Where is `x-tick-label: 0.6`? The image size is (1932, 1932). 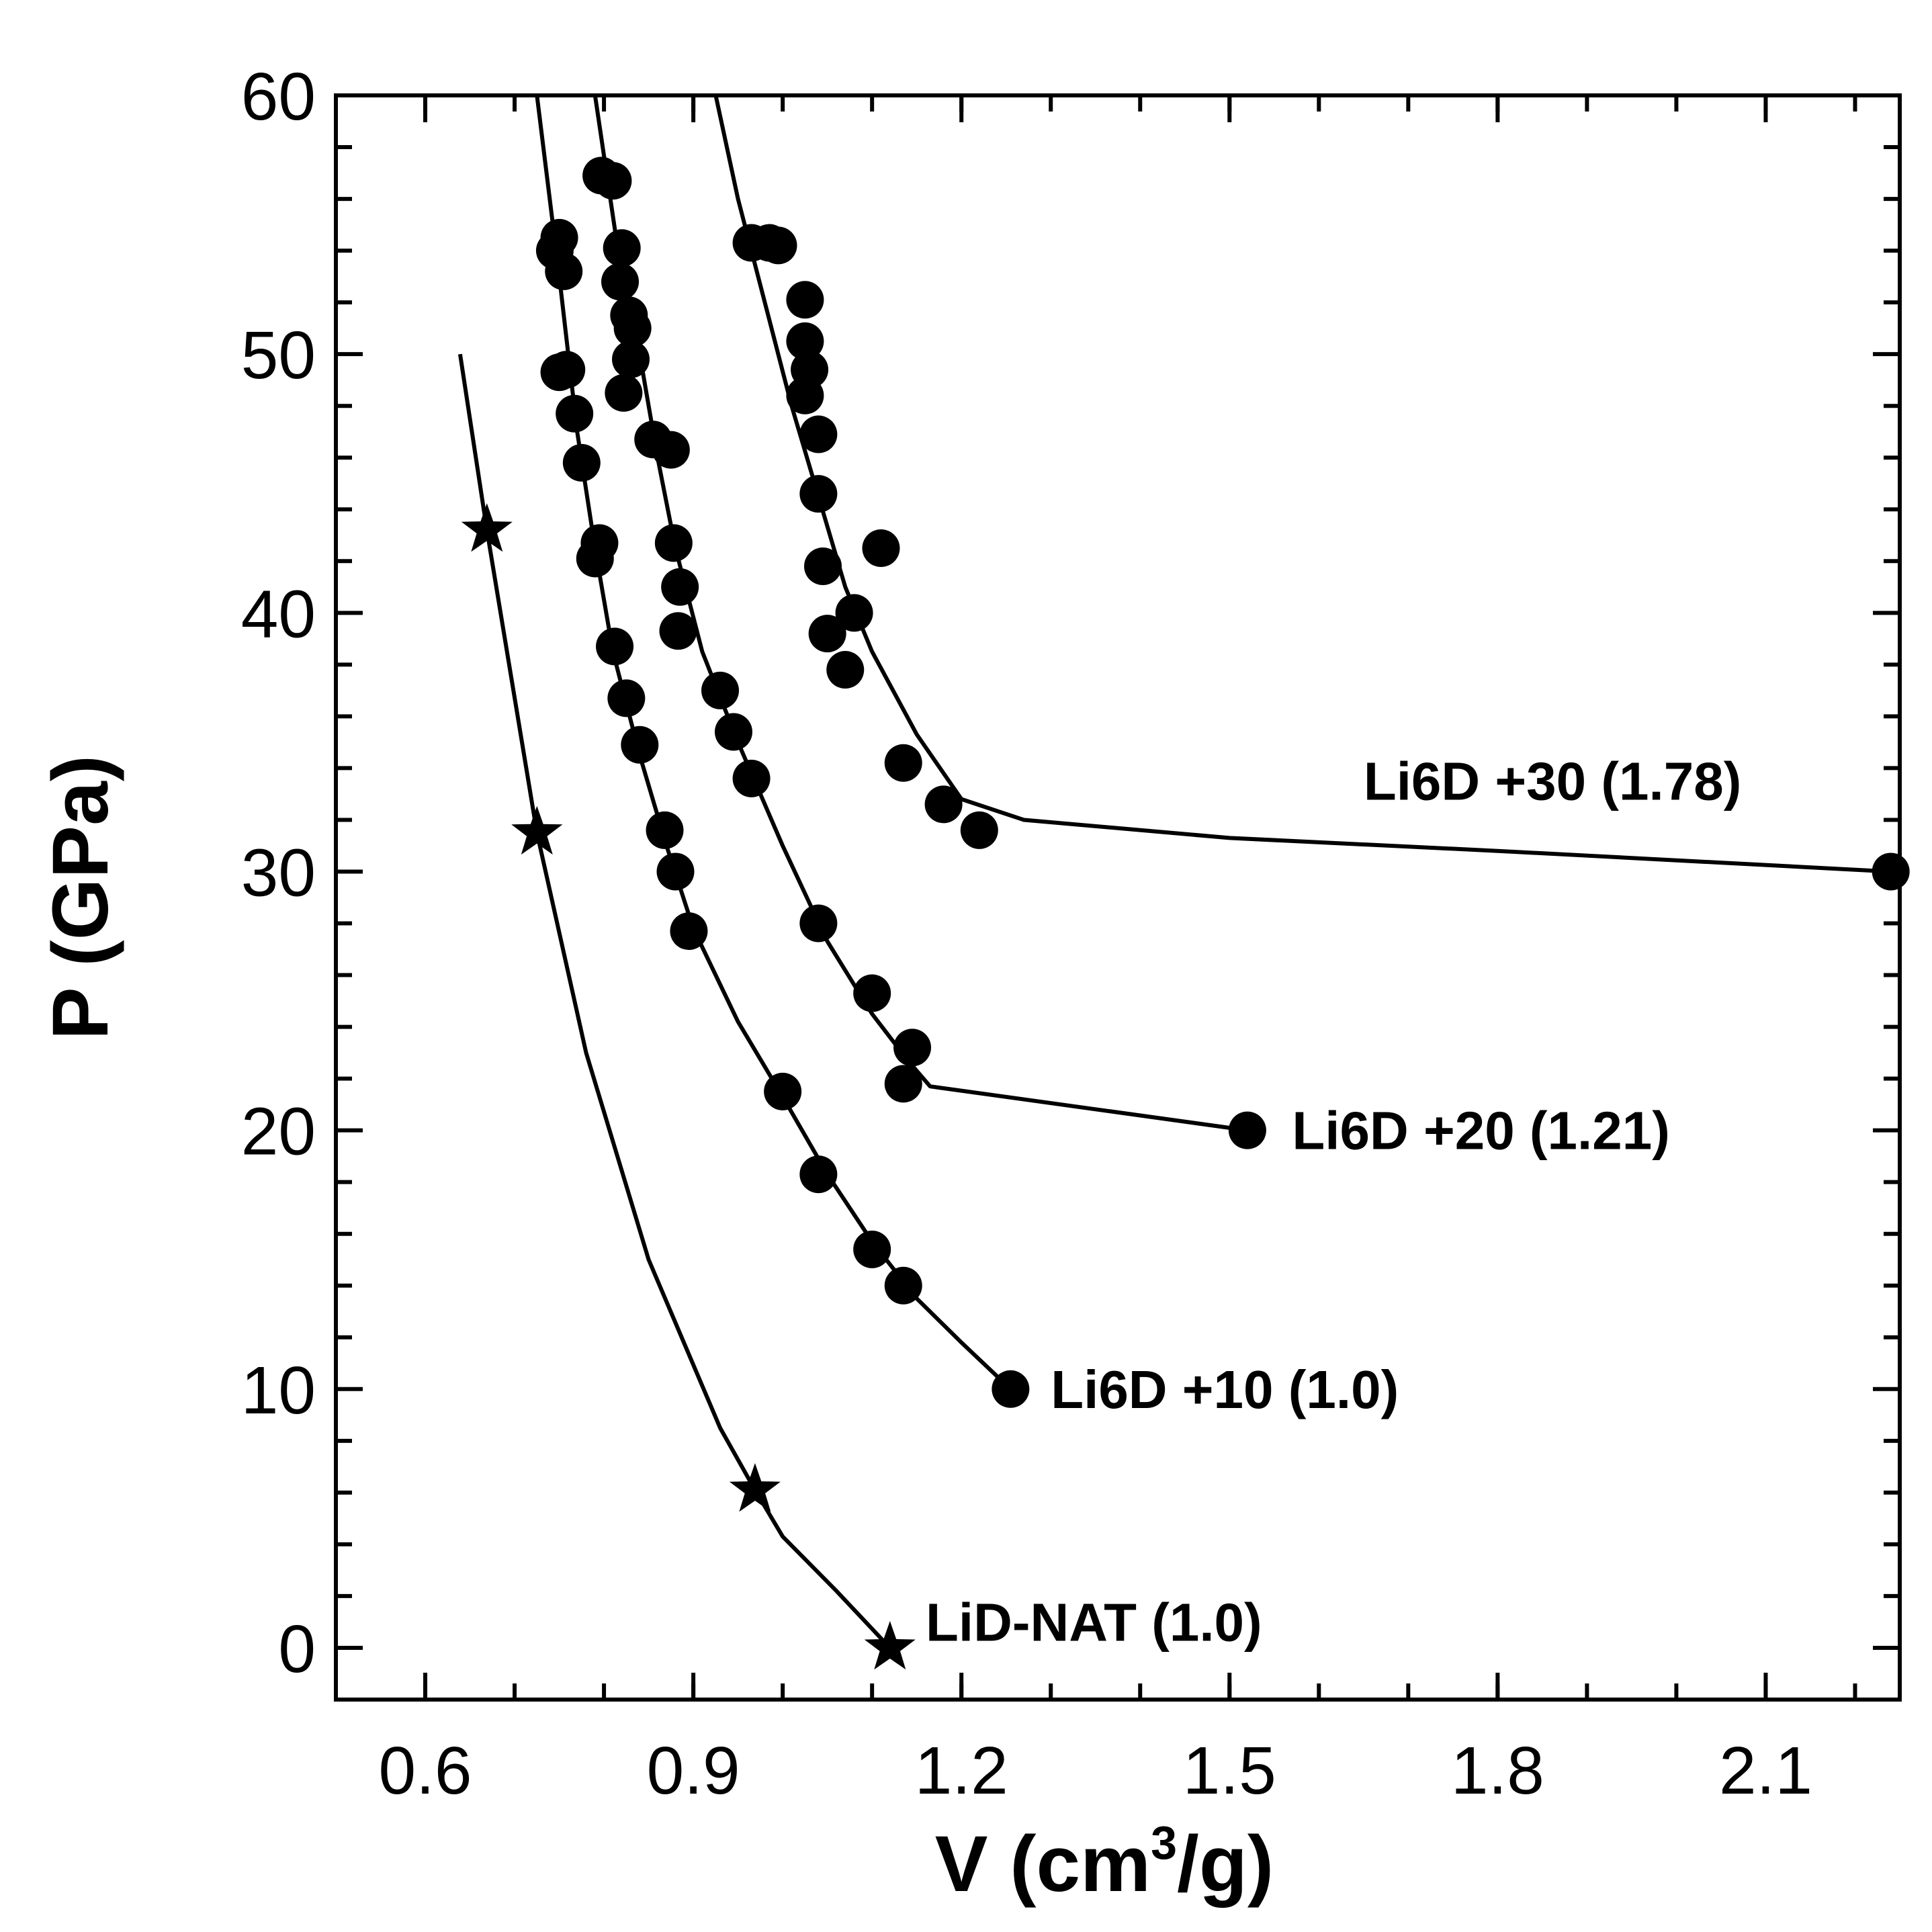
x-tick-label: 0.6 is located at coordinates (425, 1771).